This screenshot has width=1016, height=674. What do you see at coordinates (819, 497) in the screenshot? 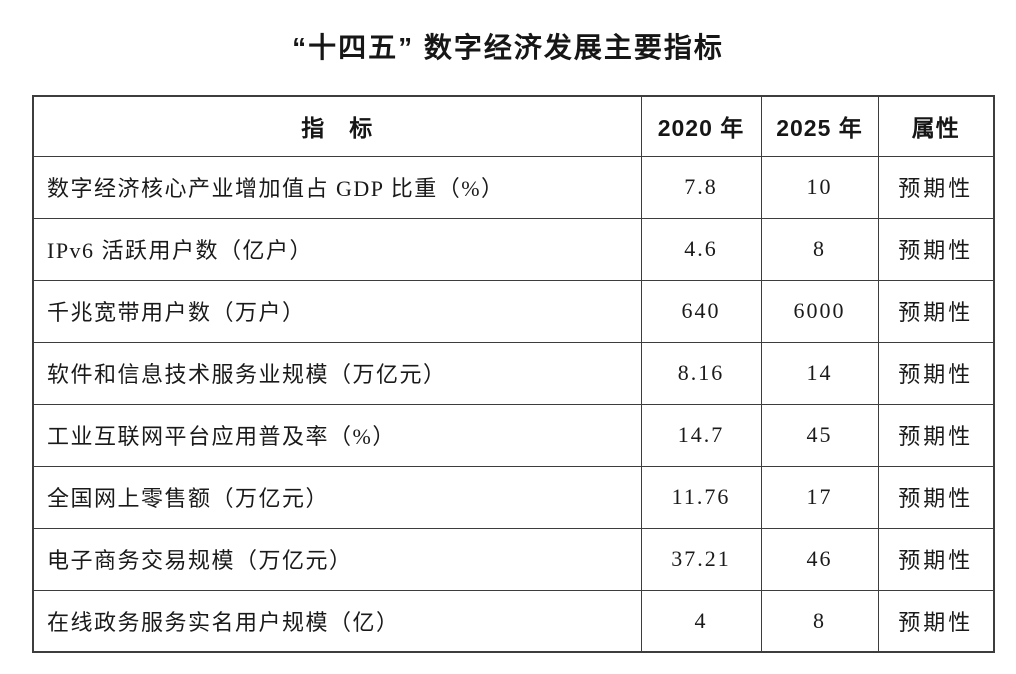
I see `cell-2025-value: 17` at bounding box center [819, 497].